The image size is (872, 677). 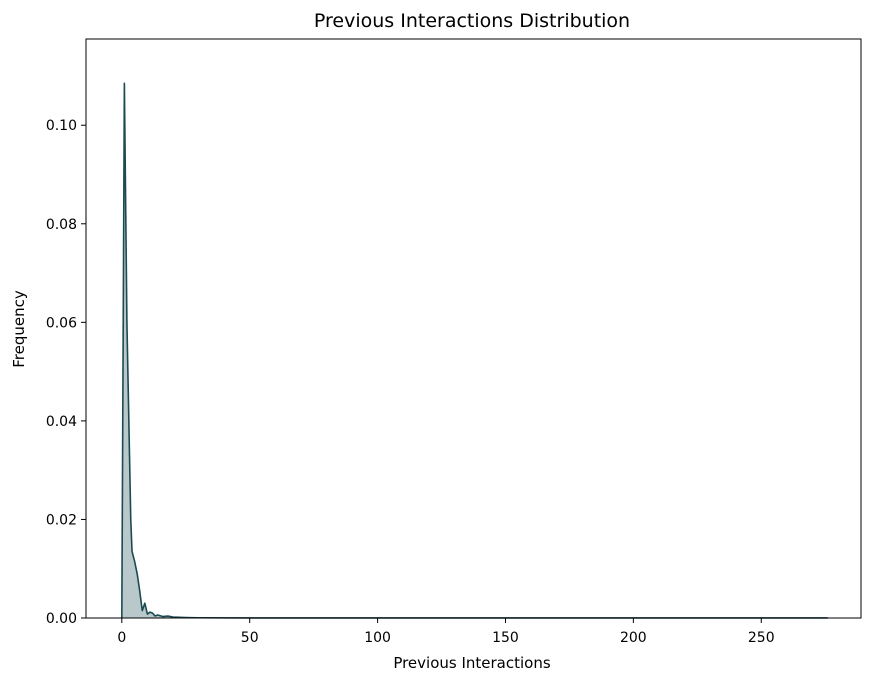 I want to click on y-tick-label: 0.04, so click(x=61, y=422).